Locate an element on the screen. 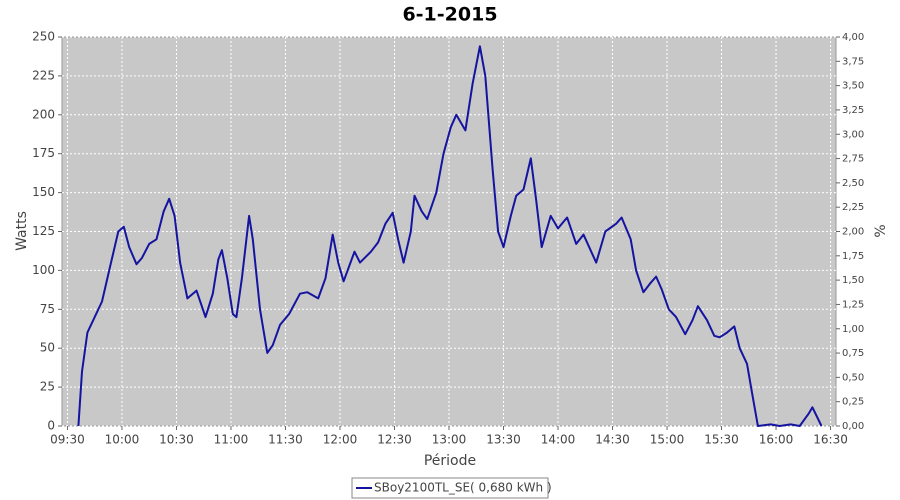  legend is located at coordinates (450, 488).